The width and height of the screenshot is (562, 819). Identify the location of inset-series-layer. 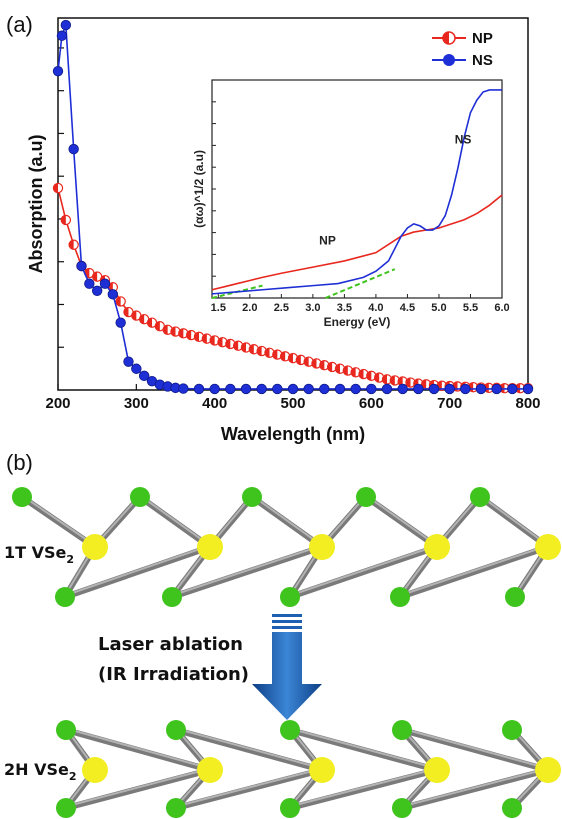
(357, 194).